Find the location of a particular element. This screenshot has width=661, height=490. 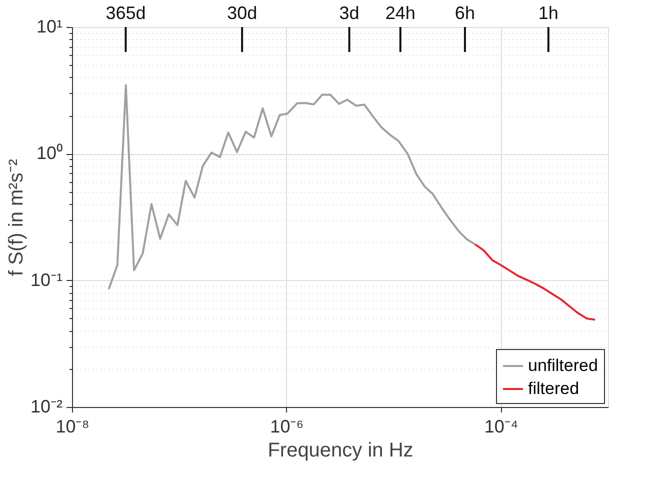

ref-line-label: 365d is located at coordinates (126, 13).